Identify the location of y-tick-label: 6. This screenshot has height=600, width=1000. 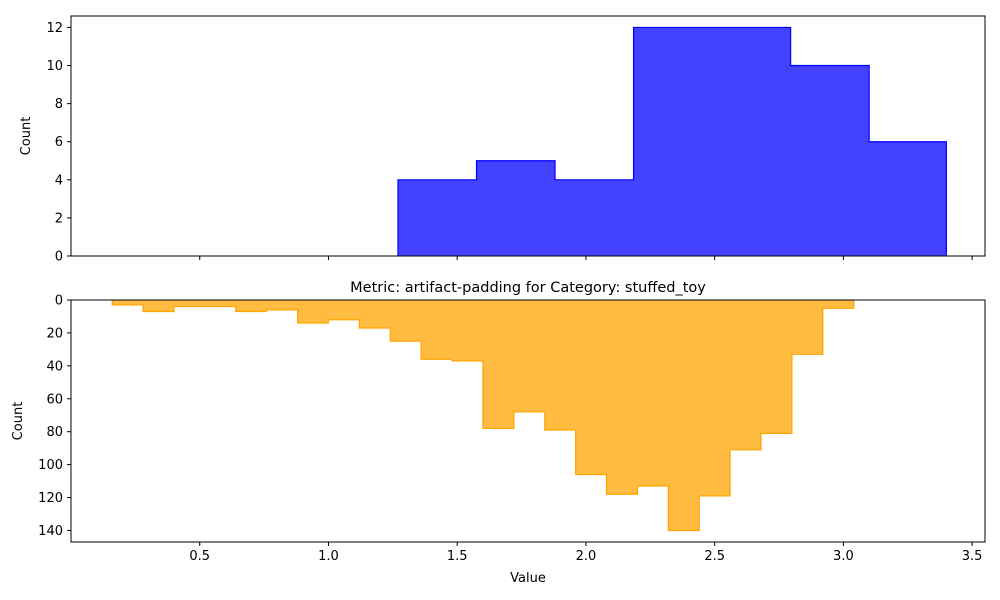
(59, 142).